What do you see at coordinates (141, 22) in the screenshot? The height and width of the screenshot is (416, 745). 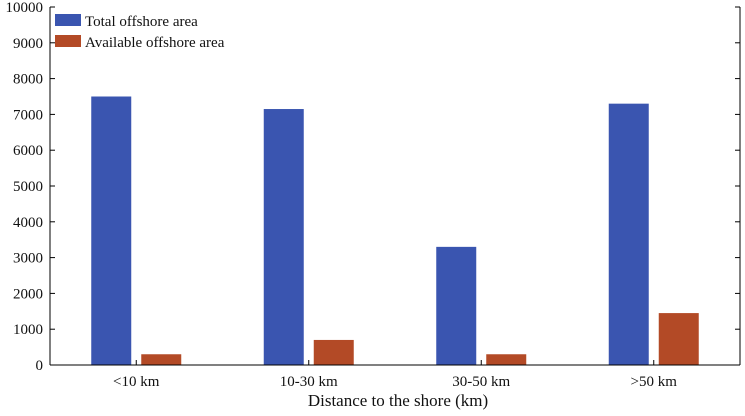 I see `legend-label-1: Total offshore area` at bounding box center [141, 22].